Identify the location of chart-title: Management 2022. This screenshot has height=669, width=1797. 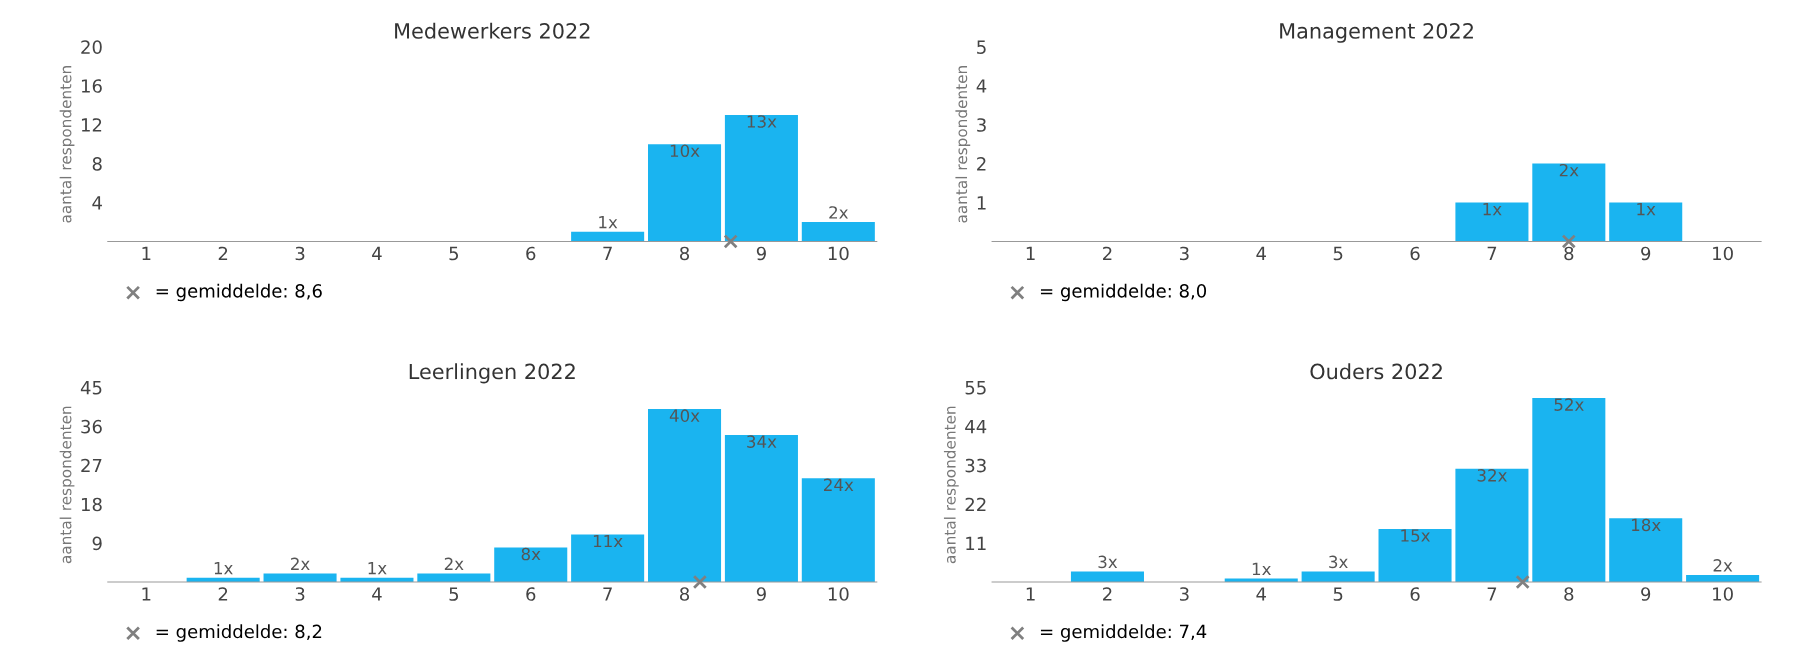
(1376, 33).